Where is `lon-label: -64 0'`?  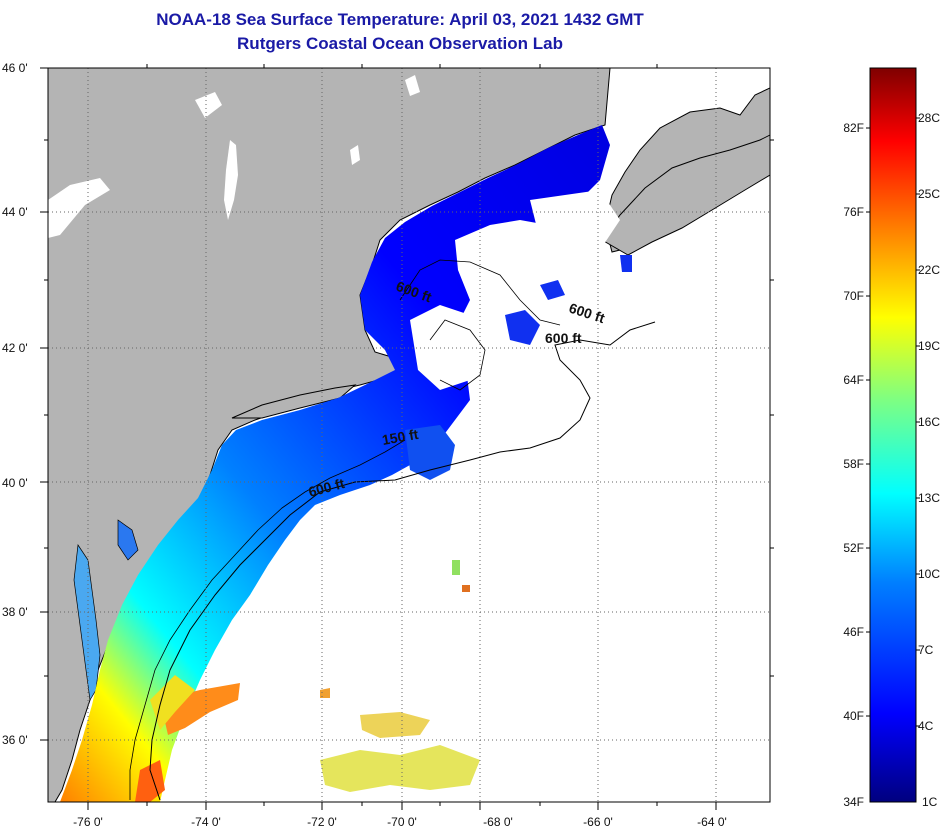 lon-label: -64 0' is located at coordinates (712, 822).